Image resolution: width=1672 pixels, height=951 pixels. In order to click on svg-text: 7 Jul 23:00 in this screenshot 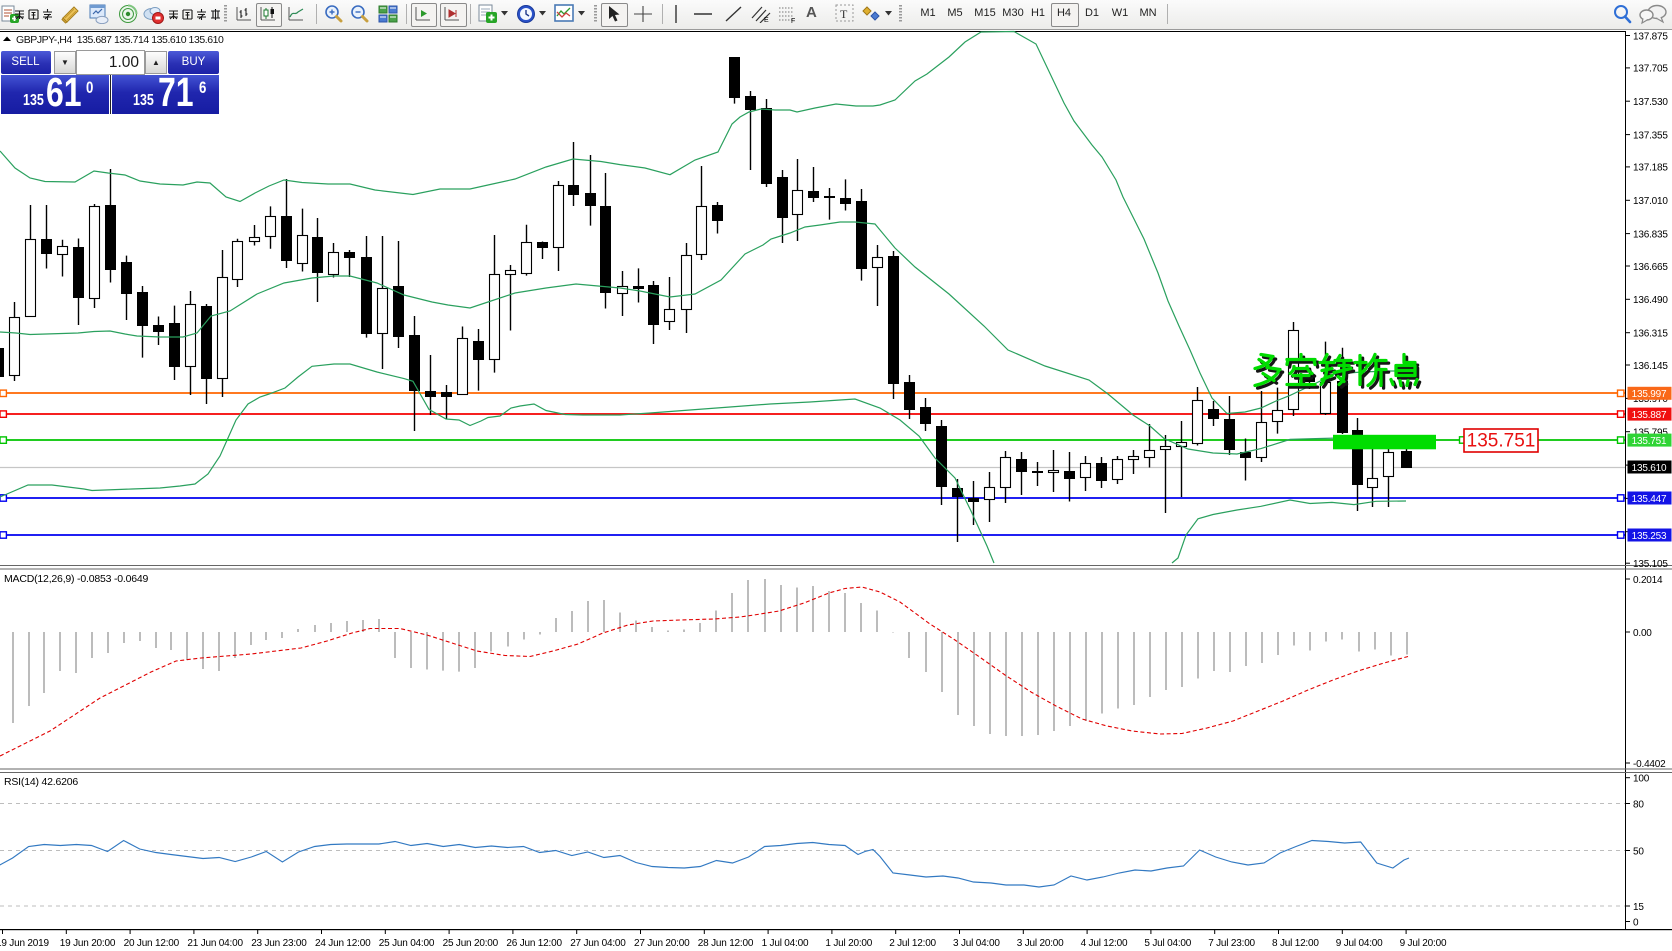, I will do `click(1231, 943)`.